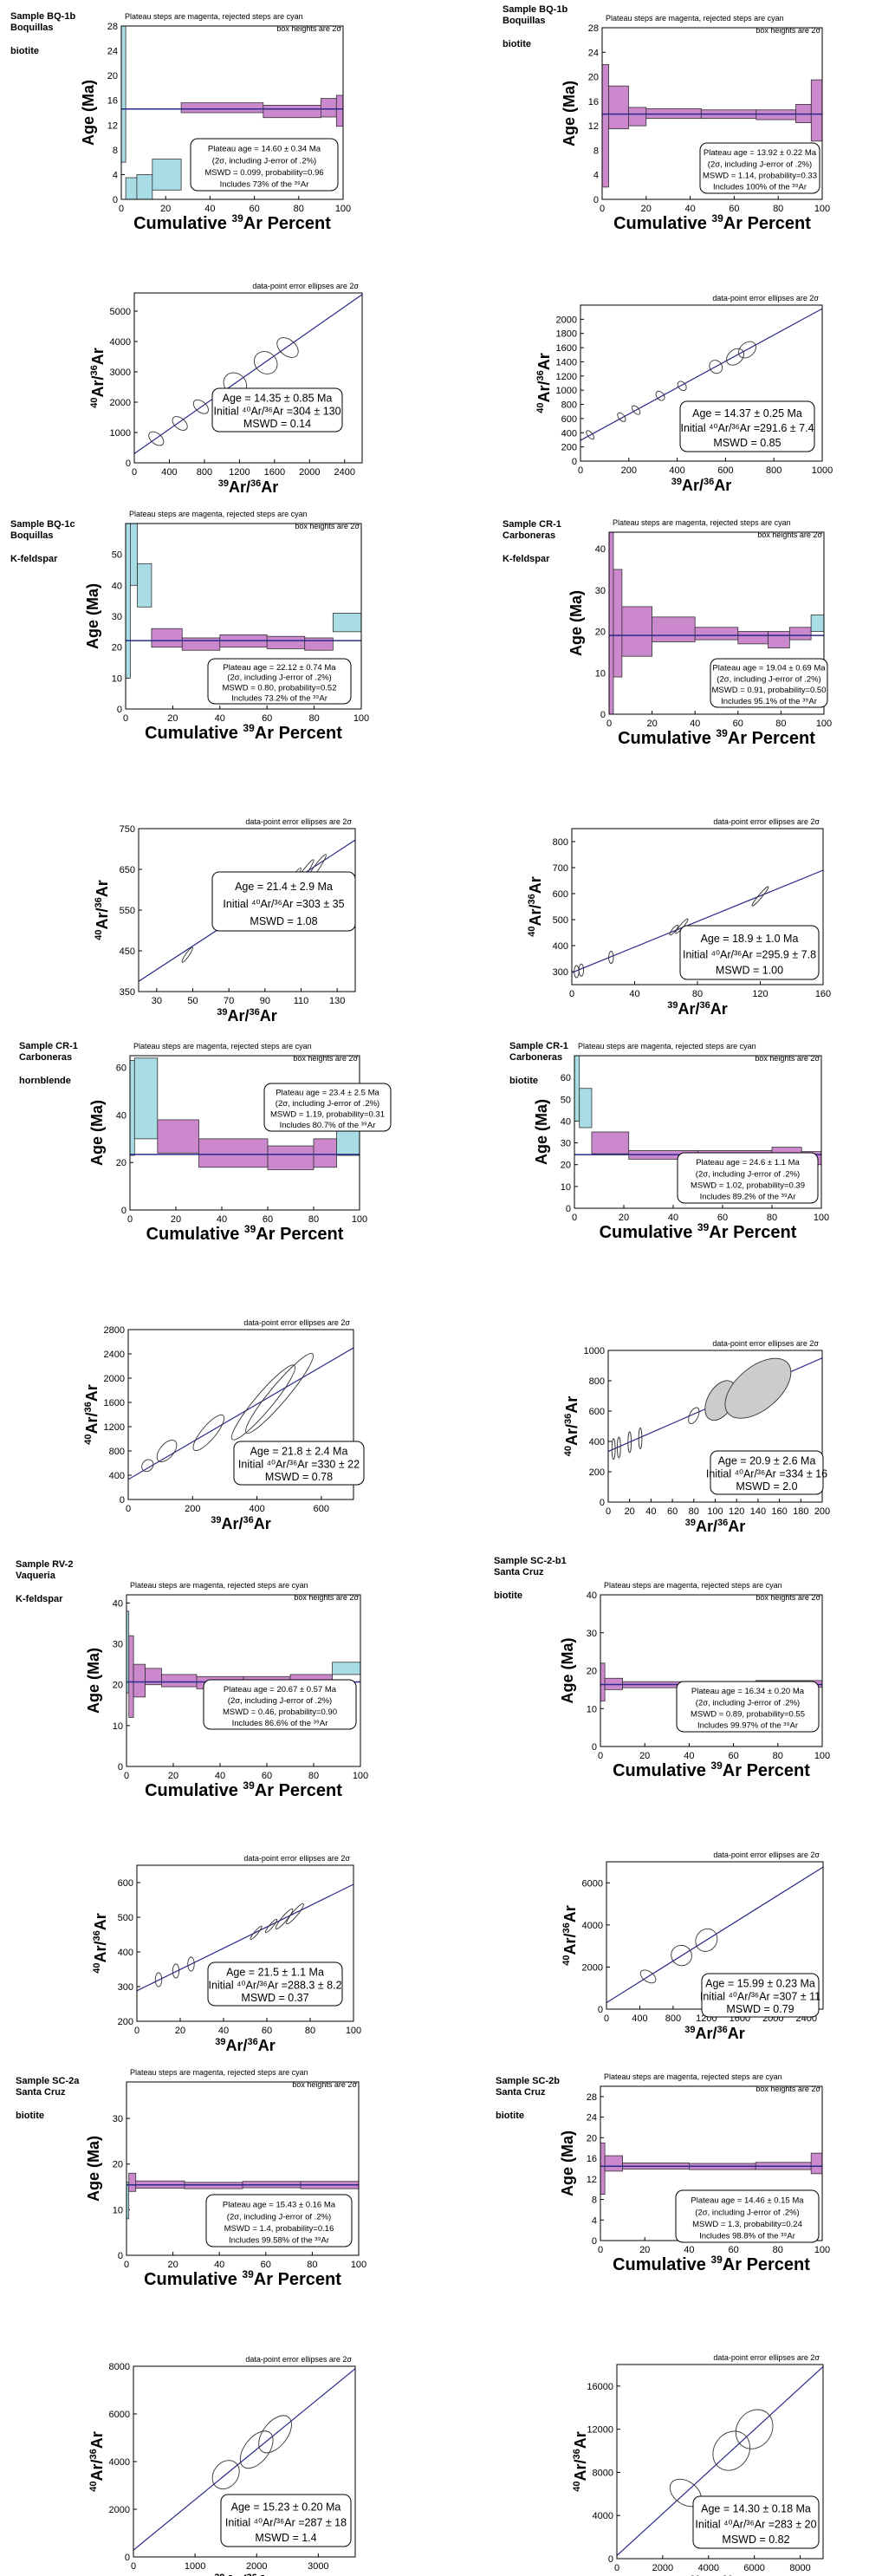  Describe the element at coordinates (285, 2538) in the screenshot. I see `result-line: MSWD = 1.4` at that location.